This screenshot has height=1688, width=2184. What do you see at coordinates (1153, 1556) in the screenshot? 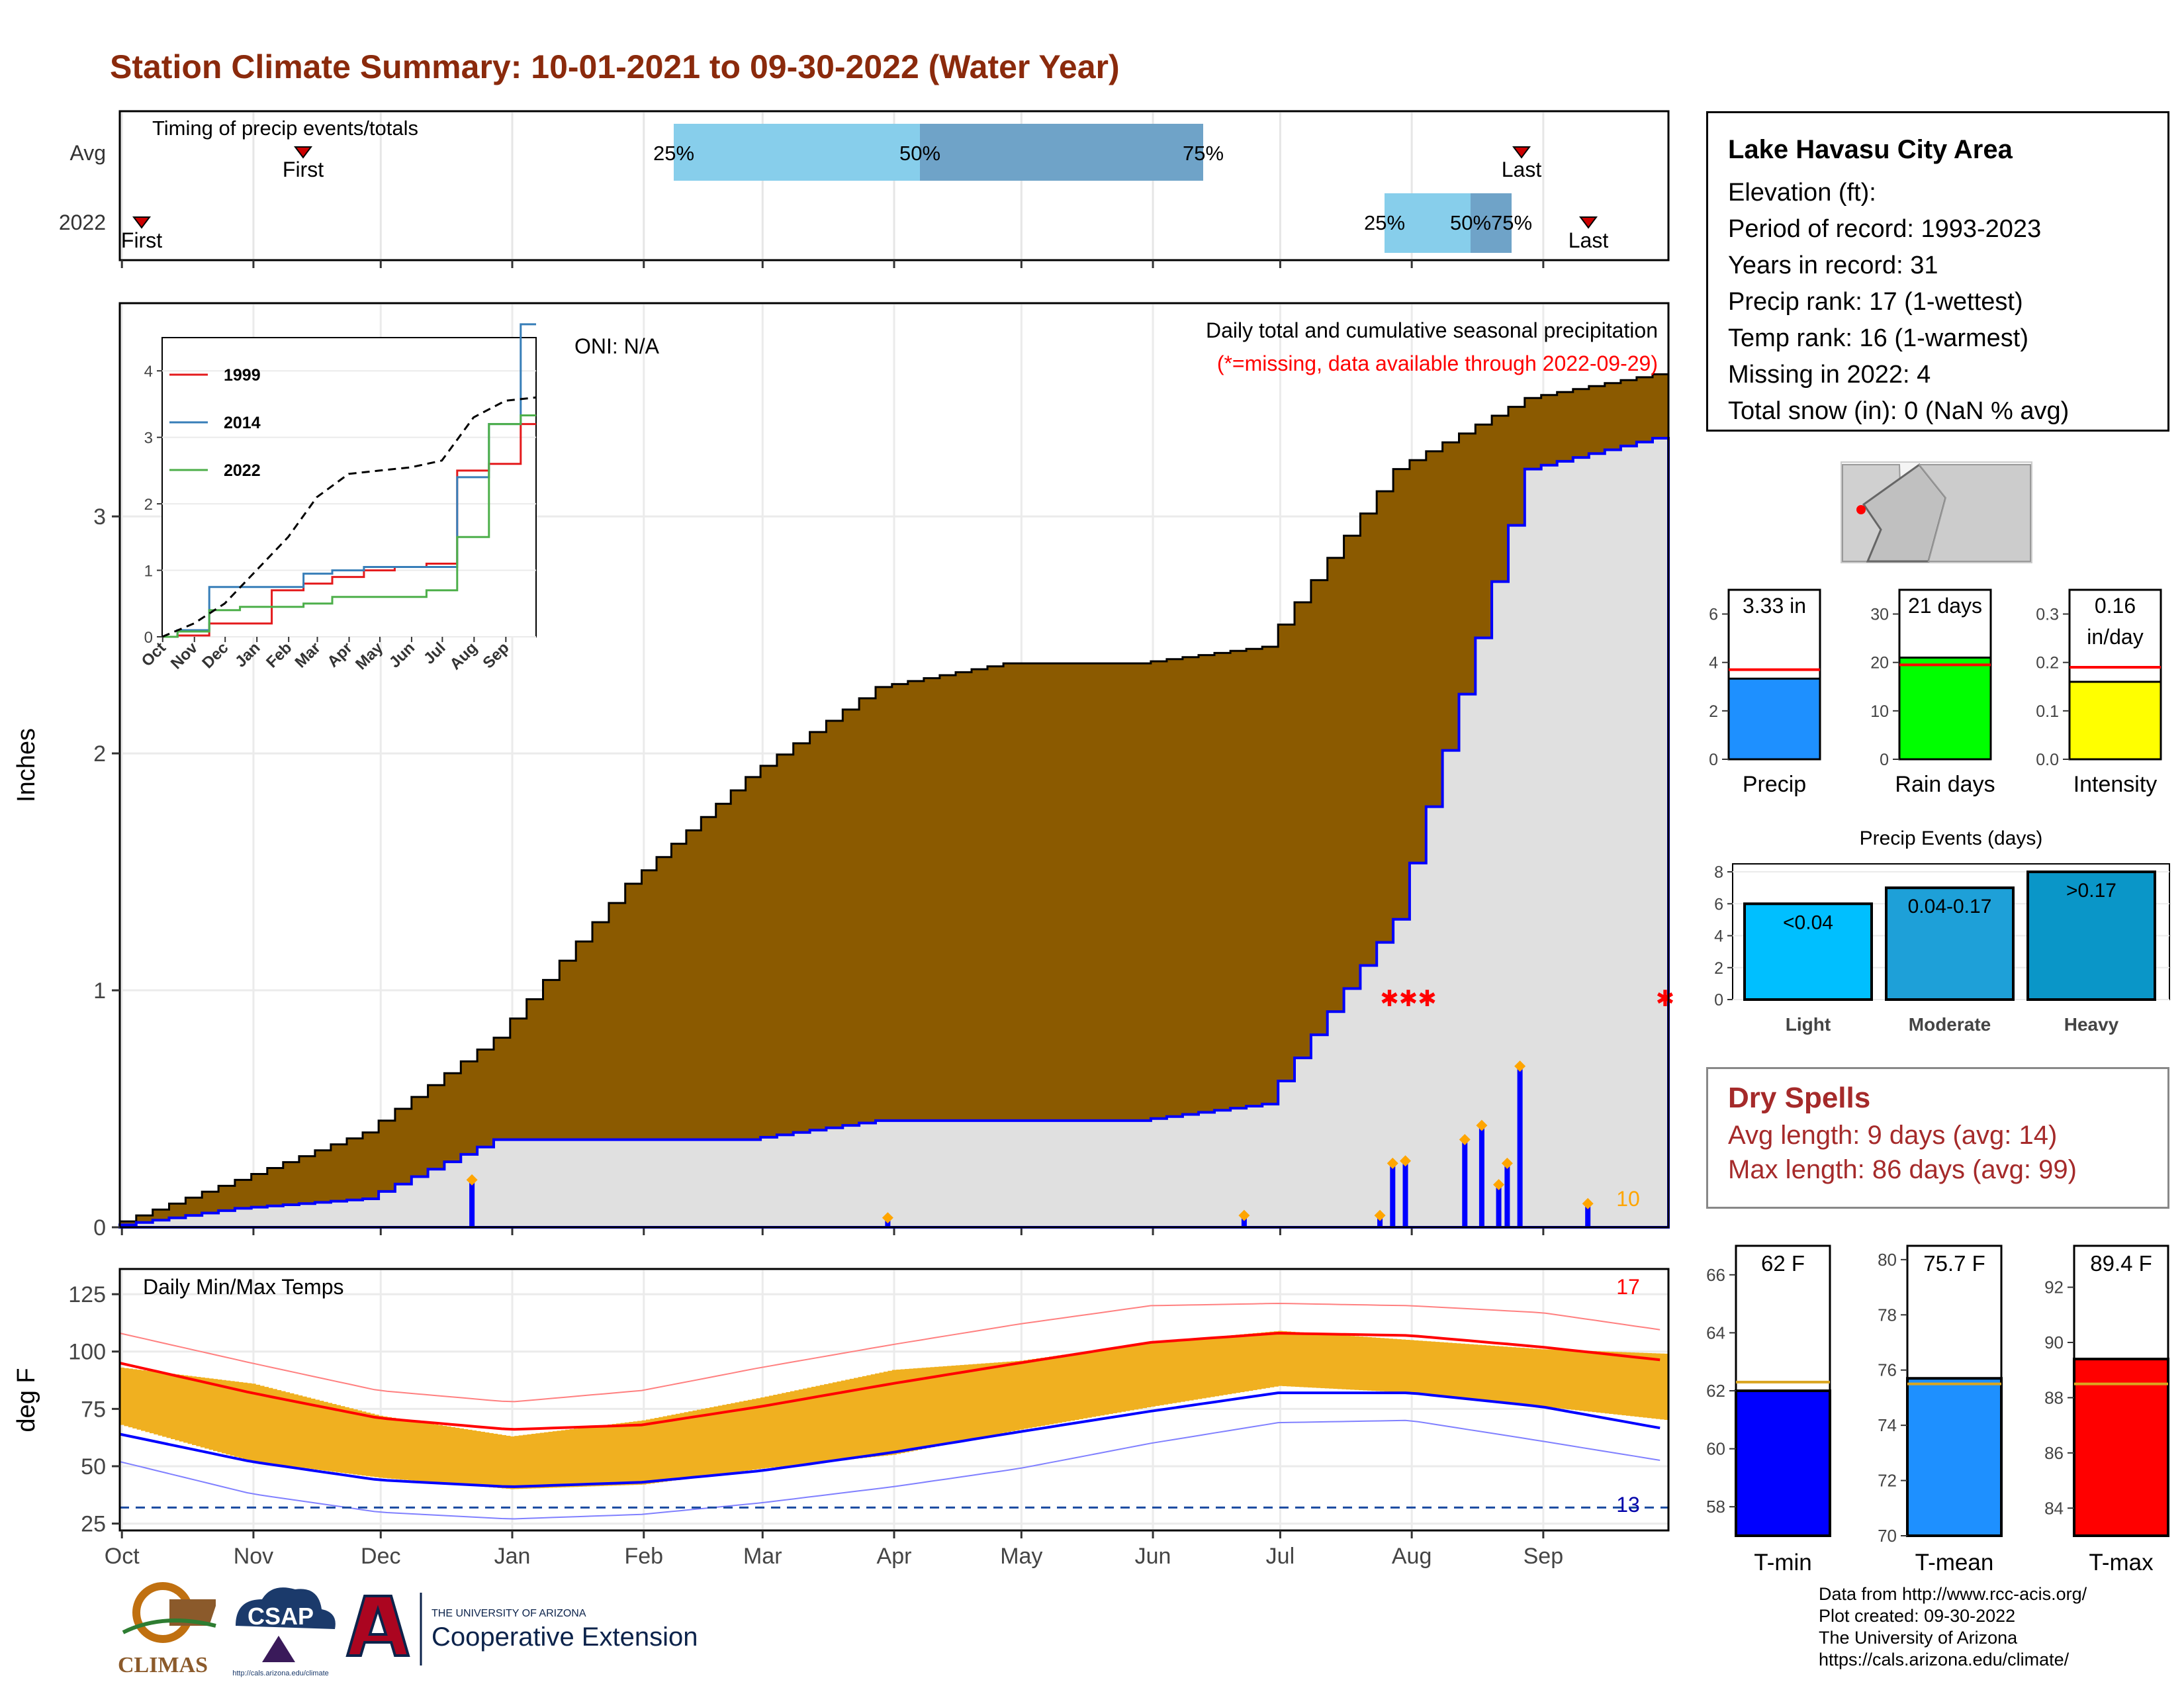
I see `month-tick-label: Jun` at bounding box center [1153, 1556].